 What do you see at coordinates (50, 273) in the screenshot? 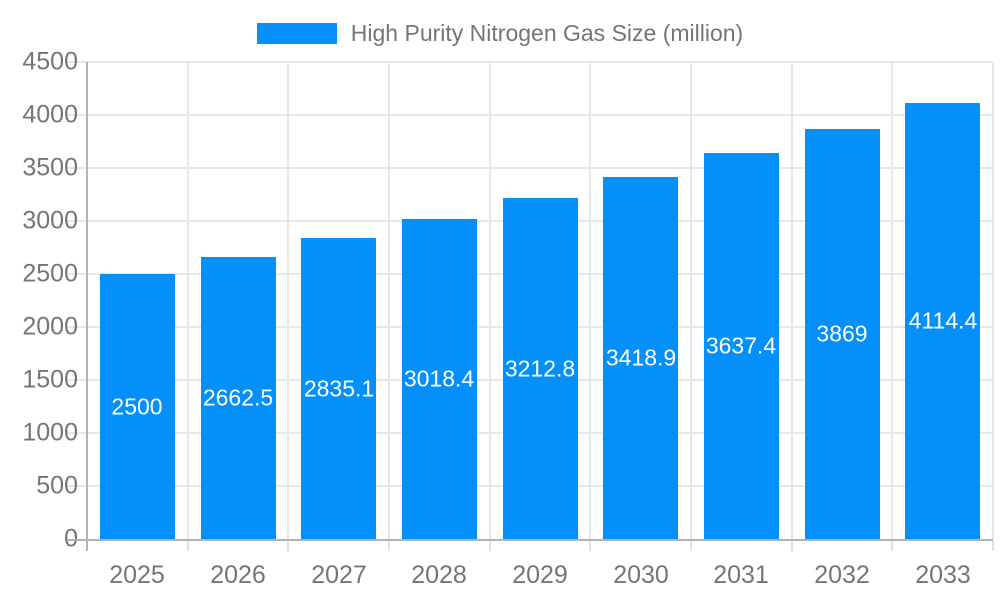
I see `y-tick-label: 2500` at bounding box center [50, 273].